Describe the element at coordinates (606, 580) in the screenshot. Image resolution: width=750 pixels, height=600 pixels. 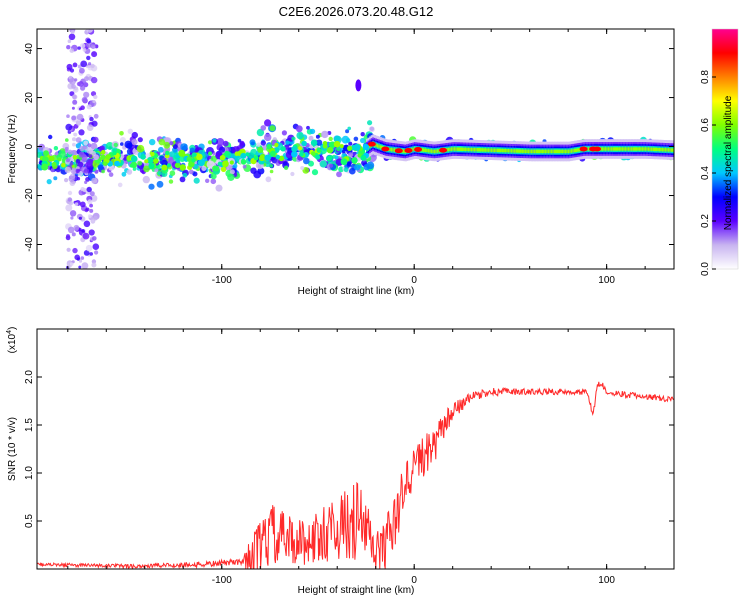
I see `x-tick-label: 100` at that location.